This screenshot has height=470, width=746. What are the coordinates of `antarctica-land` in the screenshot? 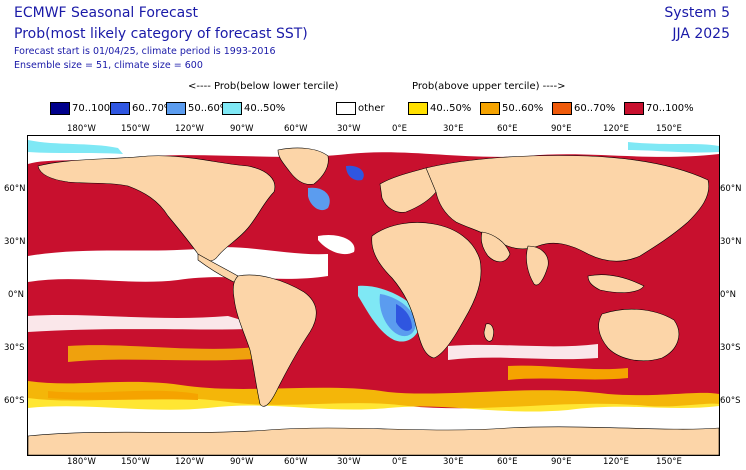 It's located at (373, 440).